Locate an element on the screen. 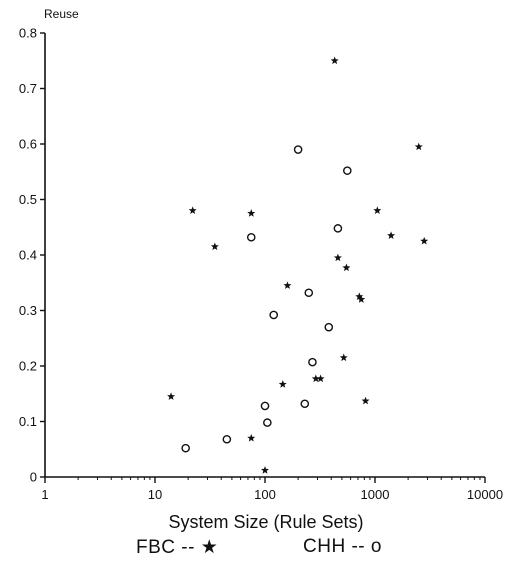  y-tick-label: 0.1 is located at coordinates (28, 421).